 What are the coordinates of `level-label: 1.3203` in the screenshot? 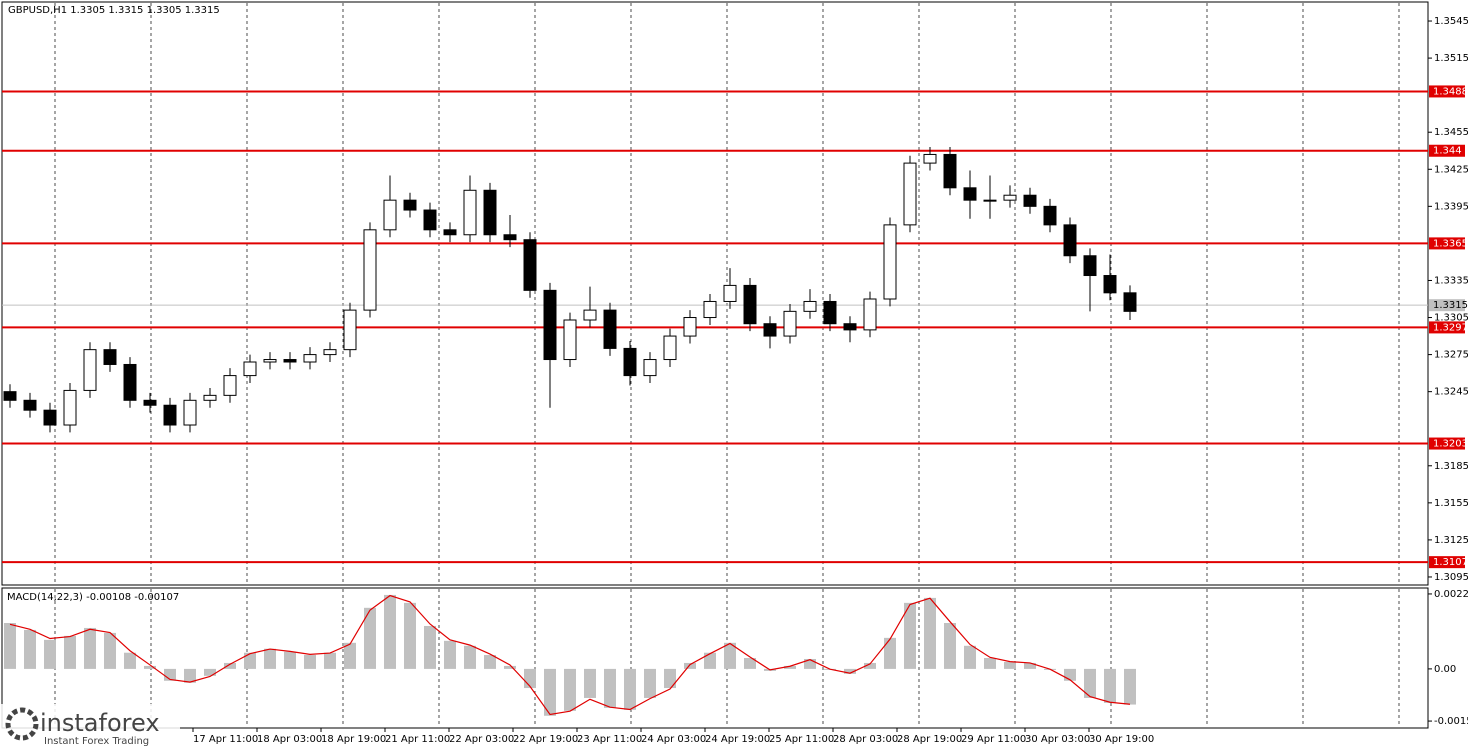 It's located at (1450, 444).